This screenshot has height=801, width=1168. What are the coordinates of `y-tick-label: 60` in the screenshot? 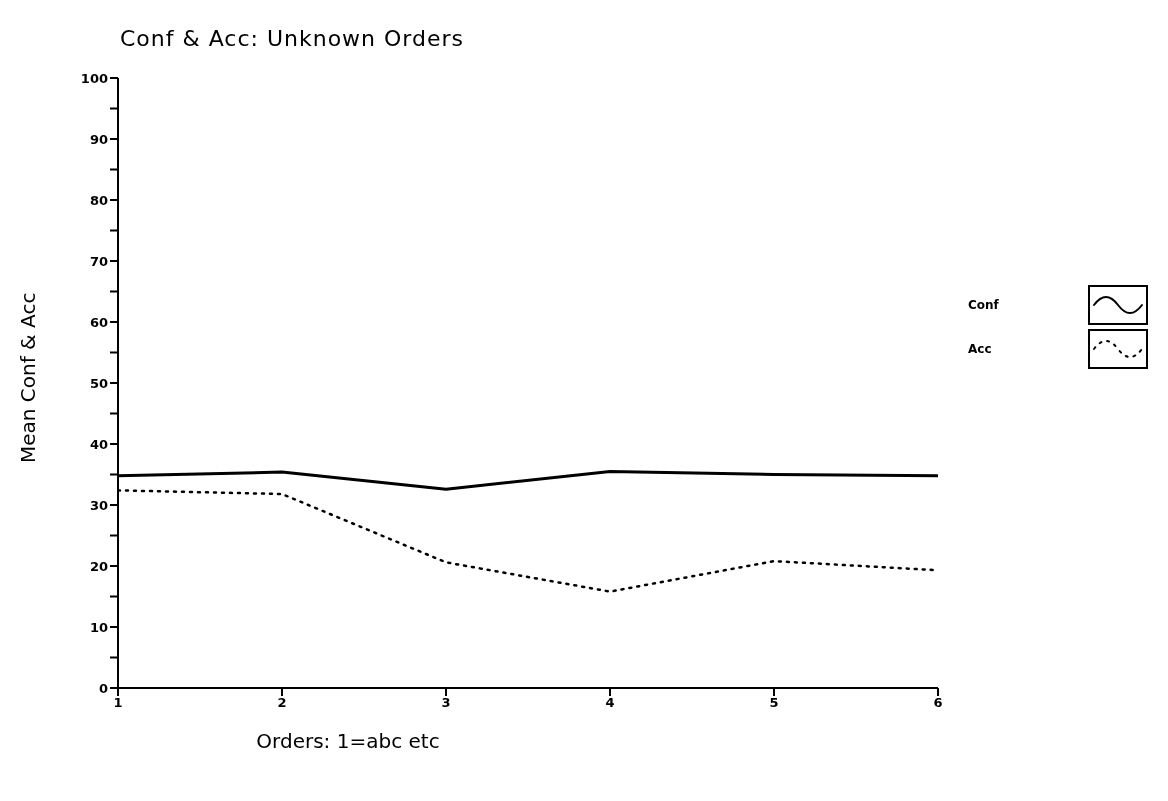 It's located at (98, 322).